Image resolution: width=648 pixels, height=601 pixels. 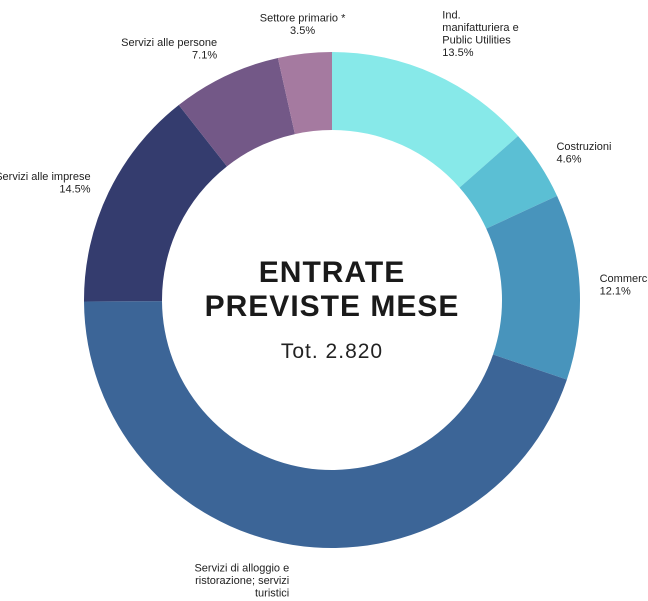 I want to click on slice-label: Ind. manifatturiera e Public Utilities, so click(x=480, y=28).